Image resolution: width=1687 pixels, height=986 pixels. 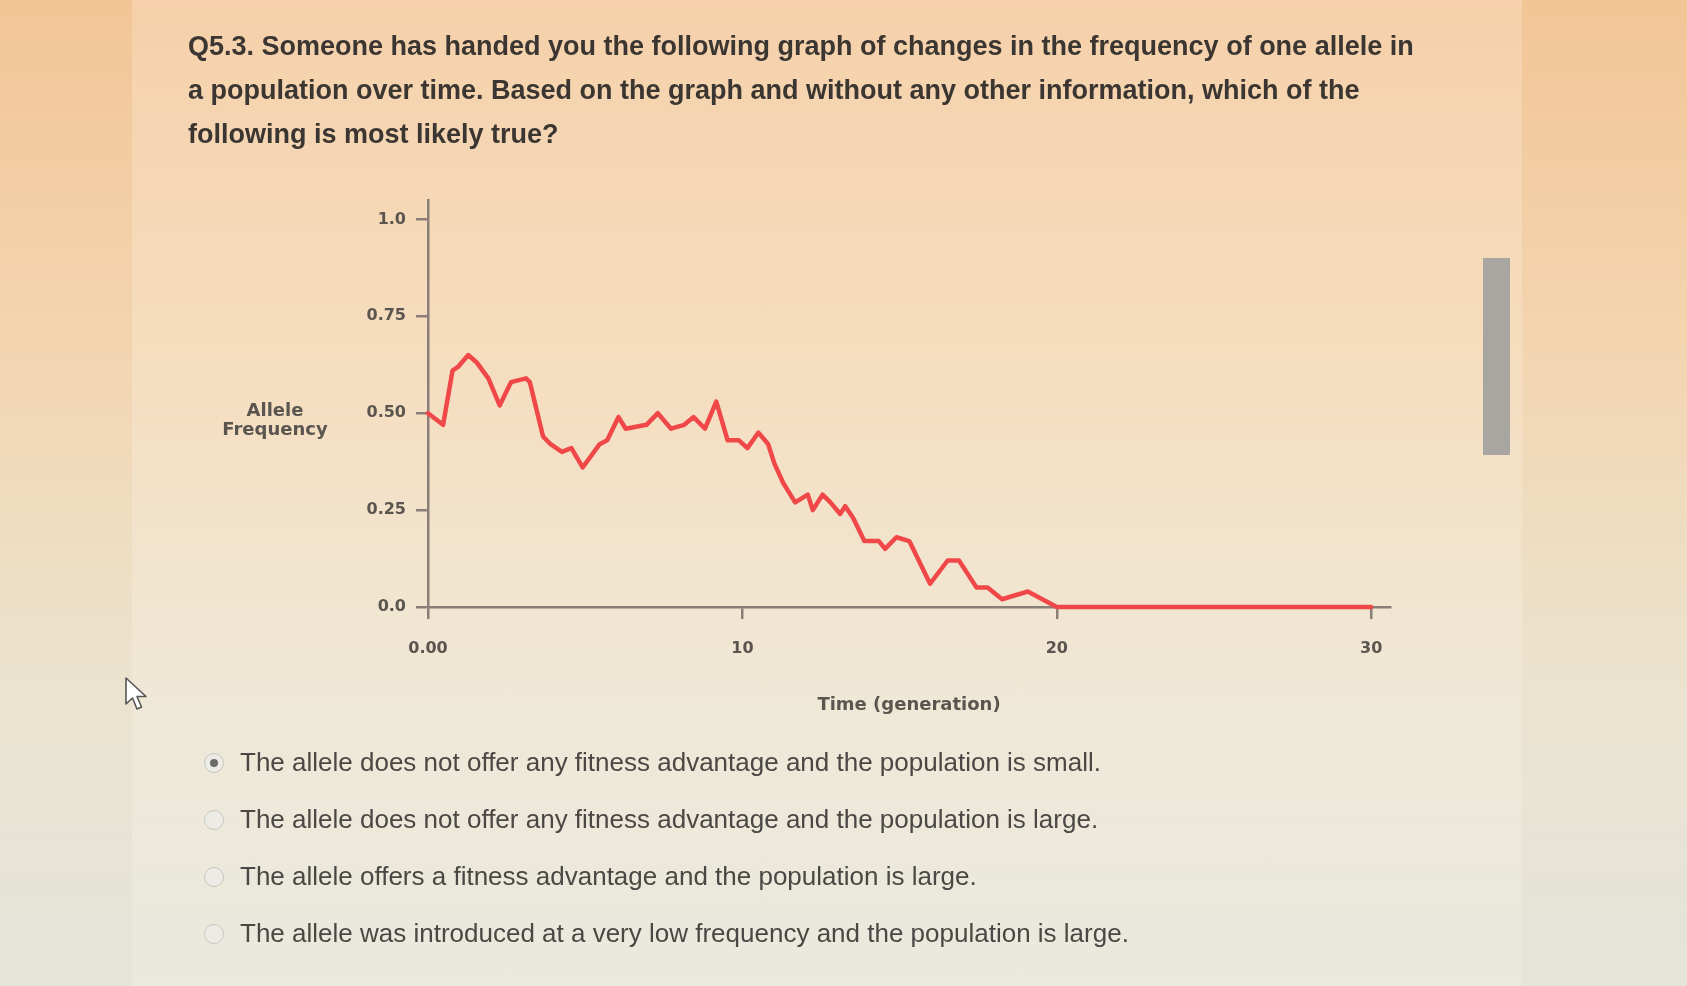 What do you see at coordinates (1371, 647) in the screenshot?
I see `x-tick-label: 30` at bounding box center [1371, 647].